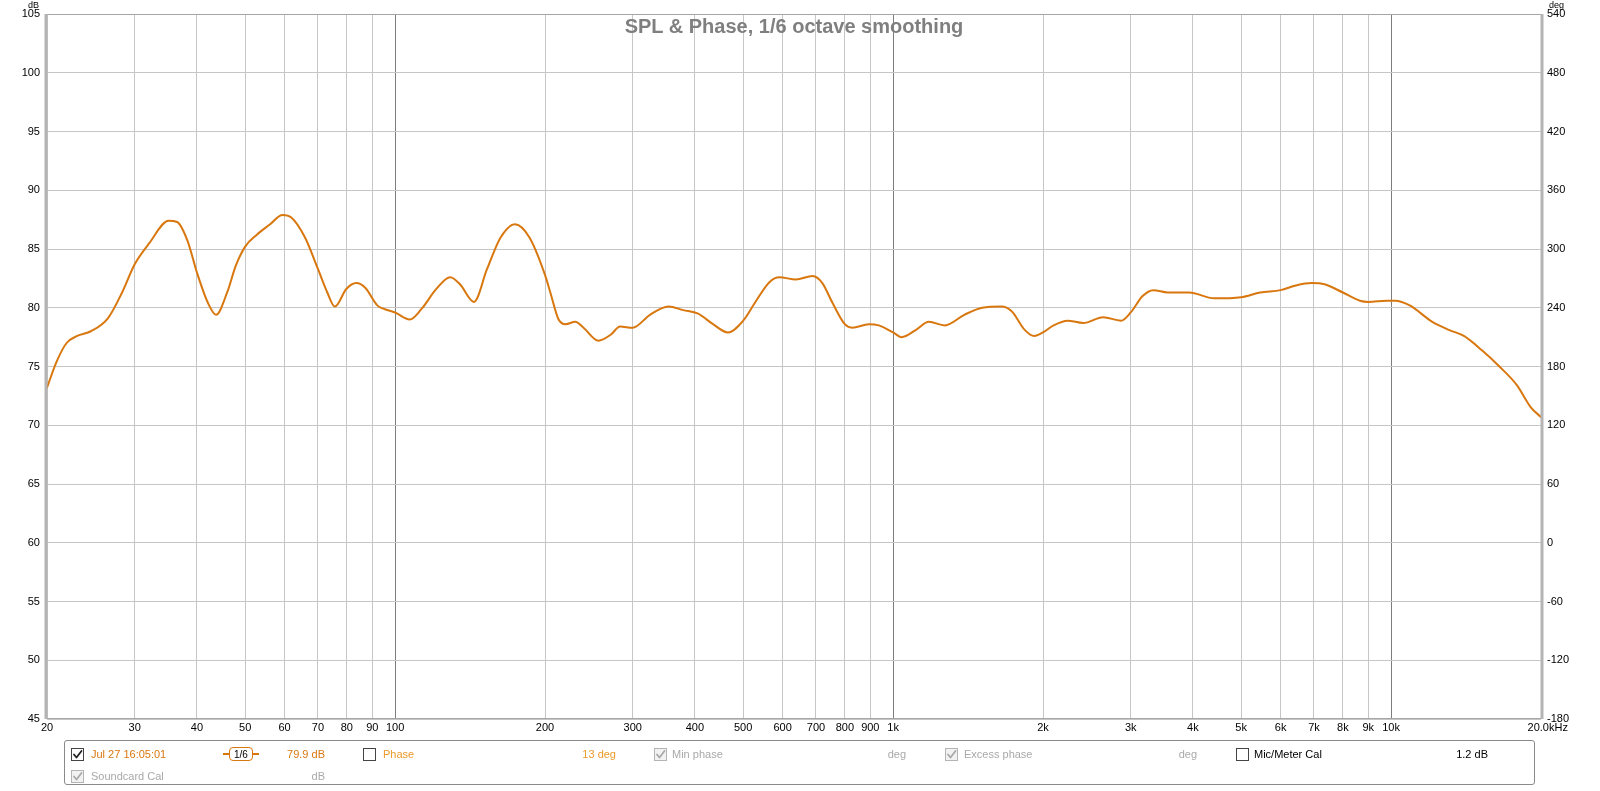 Image resolution: width=1600 pixels, height=791 pixels. I want to click on y-tick-label: 60, so click(33, 541).